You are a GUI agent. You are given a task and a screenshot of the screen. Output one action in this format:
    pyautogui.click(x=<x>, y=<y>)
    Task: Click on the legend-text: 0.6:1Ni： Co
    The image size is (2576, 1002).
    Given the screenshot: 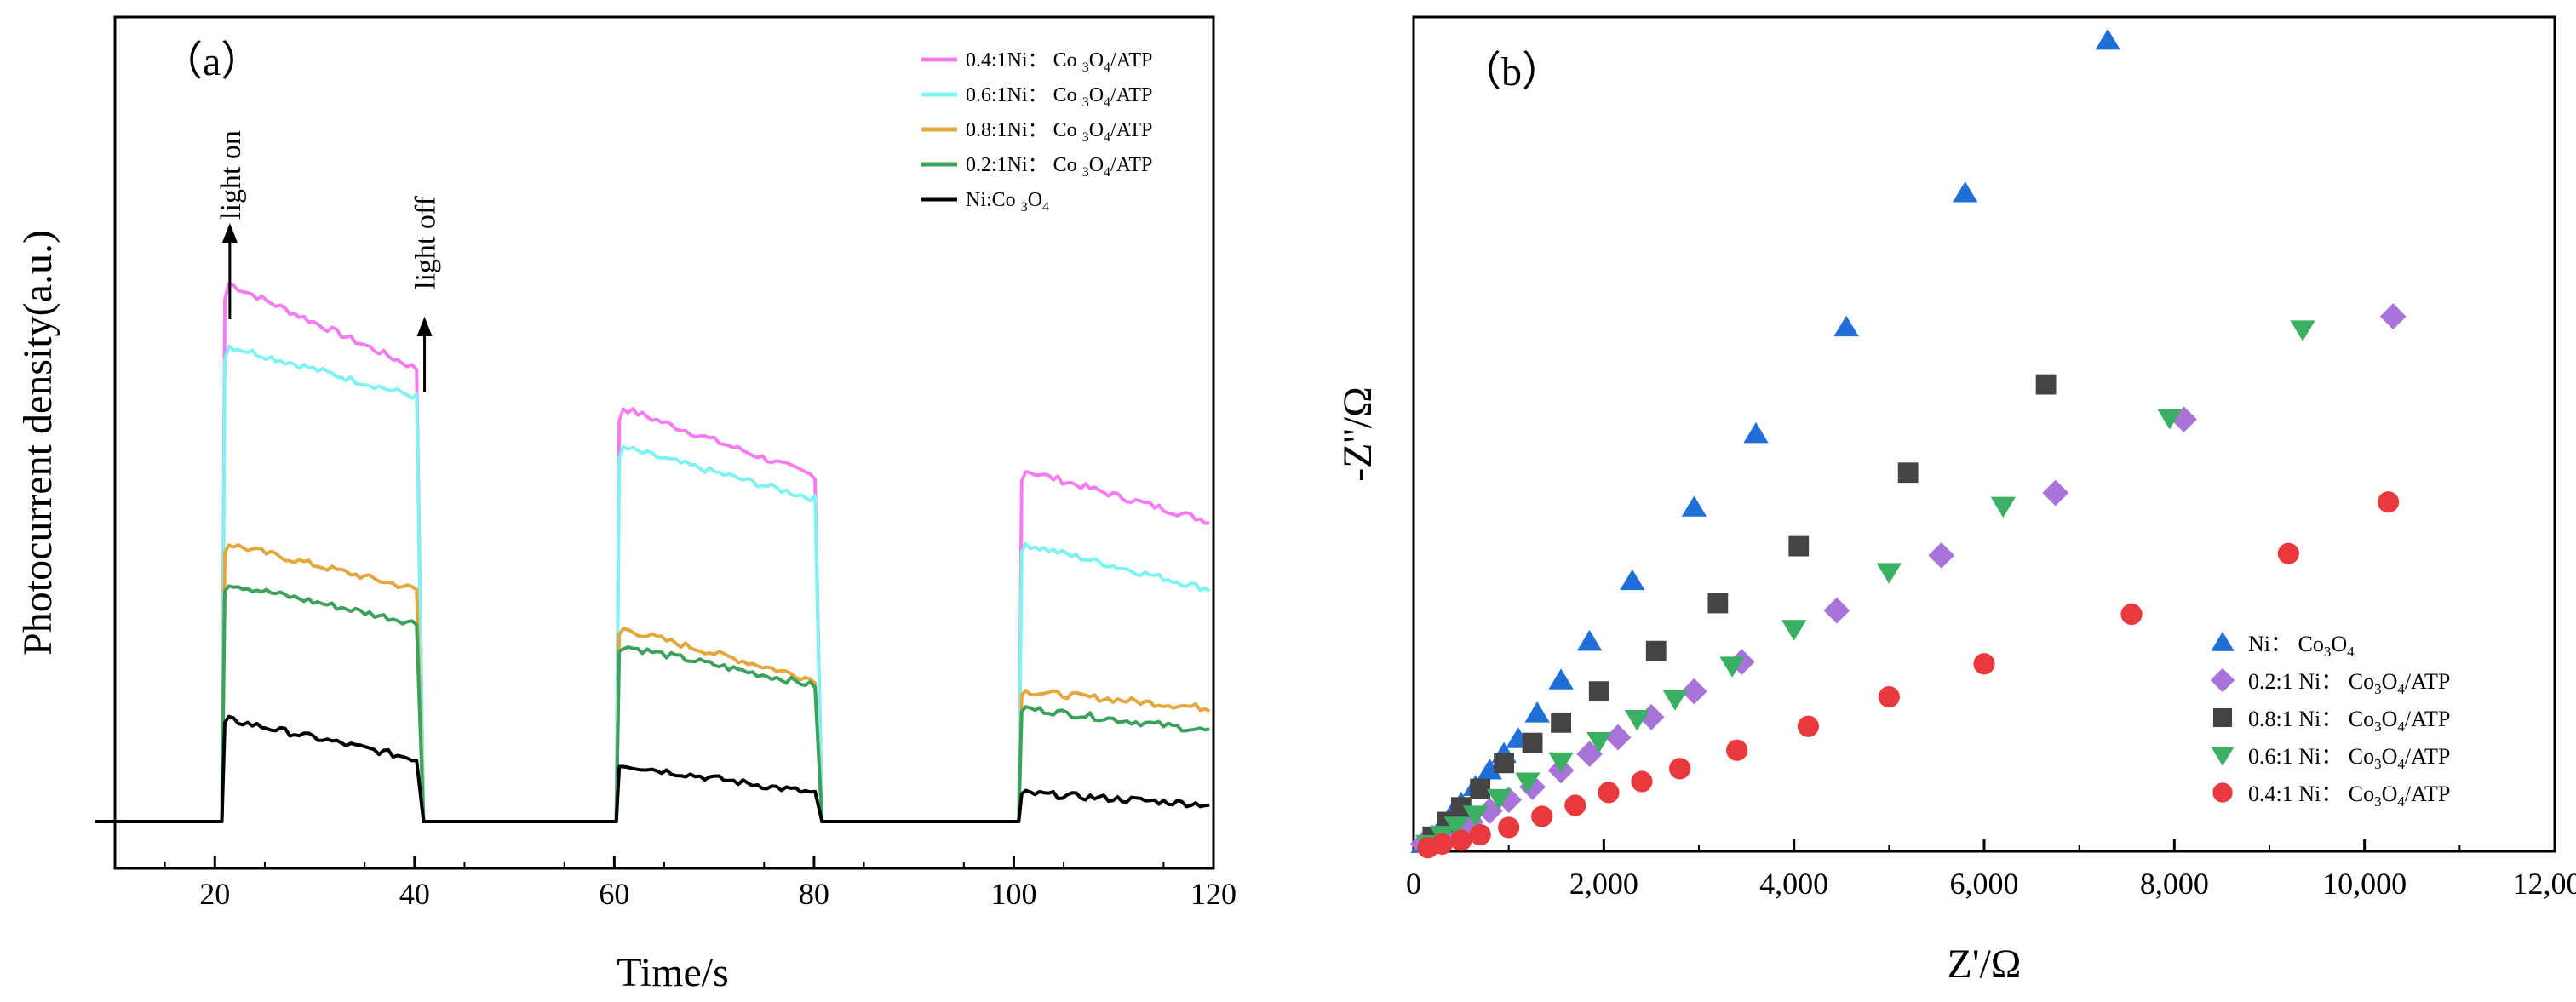 What is the action you would take?
    pyautogui.click(x=1024, y=95)
    